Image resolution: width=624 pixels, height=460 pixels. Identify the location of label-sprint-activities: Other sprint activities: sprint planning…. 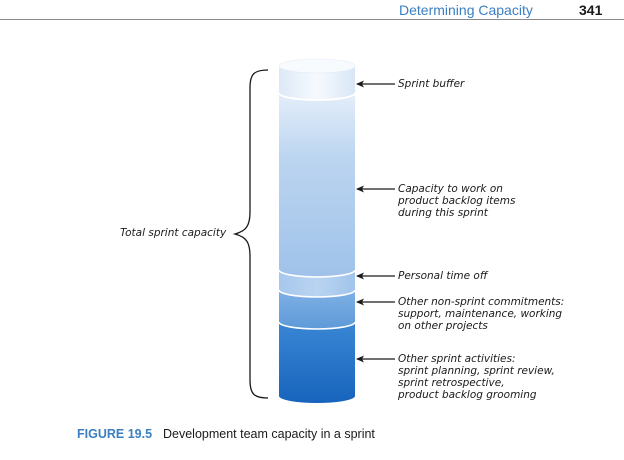
(476, 377).